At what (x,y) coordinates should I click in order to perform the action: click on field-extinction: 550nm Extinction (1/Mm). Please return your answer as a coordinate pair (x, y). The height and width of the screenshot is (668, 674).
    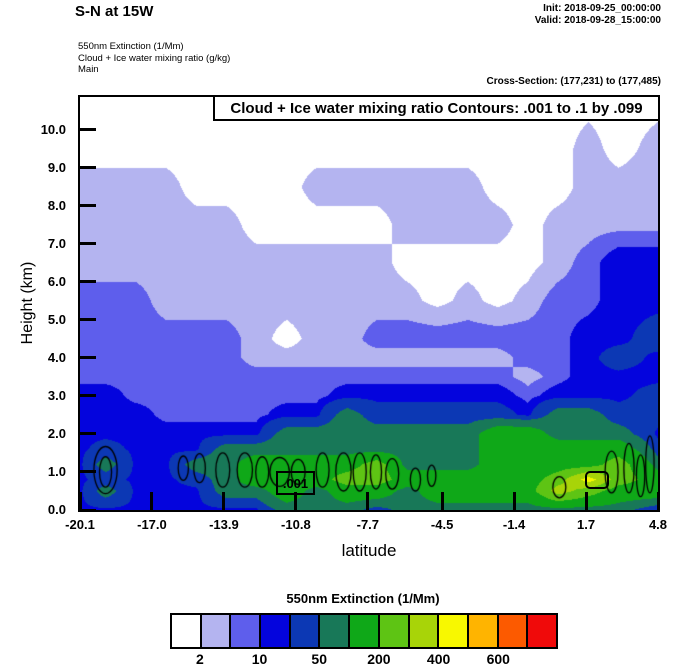
    Looking at the image, I should click on (131, 46).